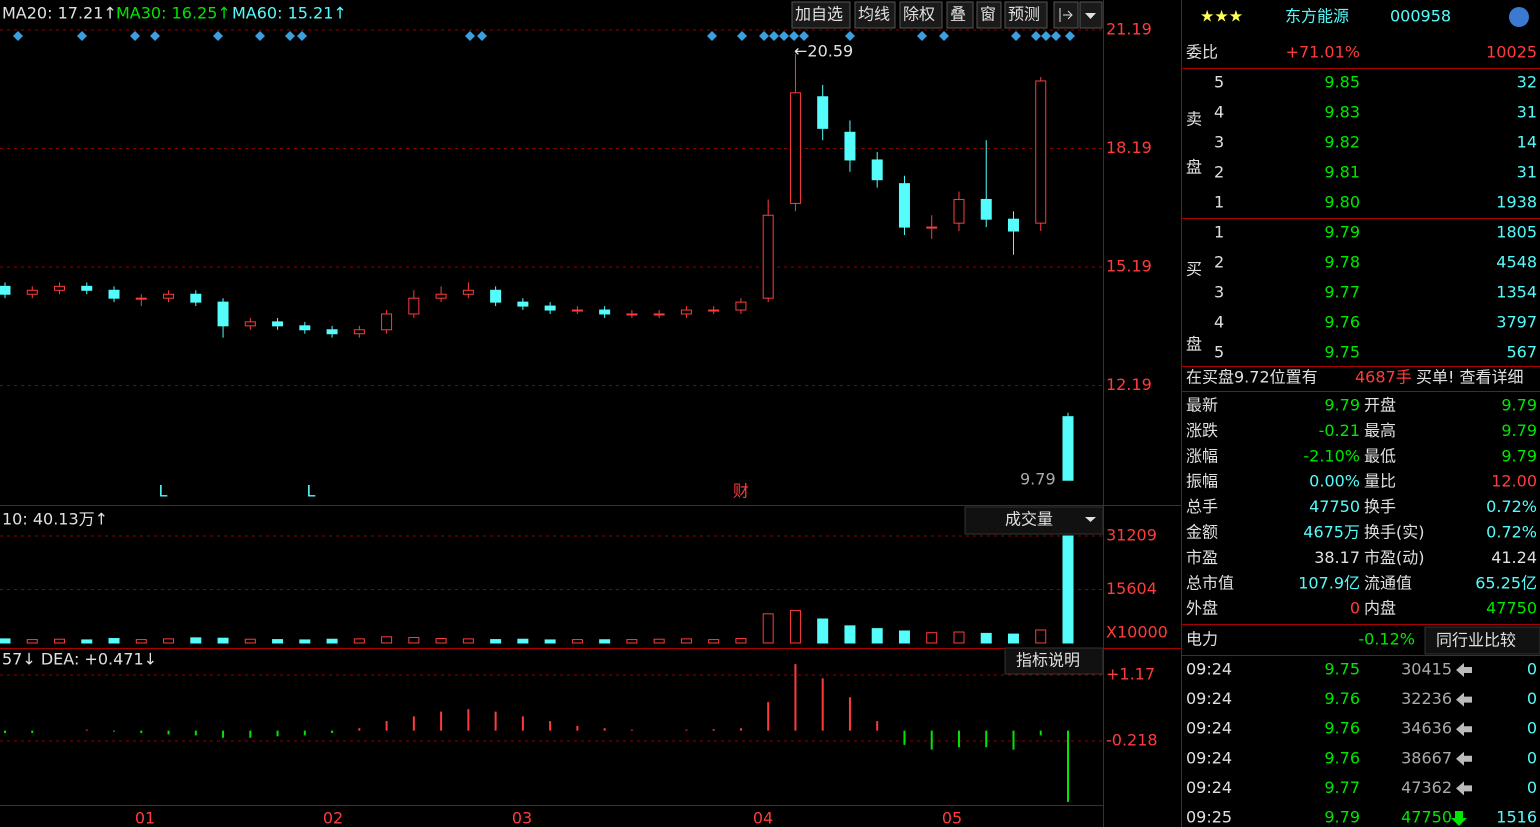 This screenshot has width=1540, height=827. Describe the element at coordinates (1342, 757) in the screenshot. I see `tick-price: 9.76` at that location.